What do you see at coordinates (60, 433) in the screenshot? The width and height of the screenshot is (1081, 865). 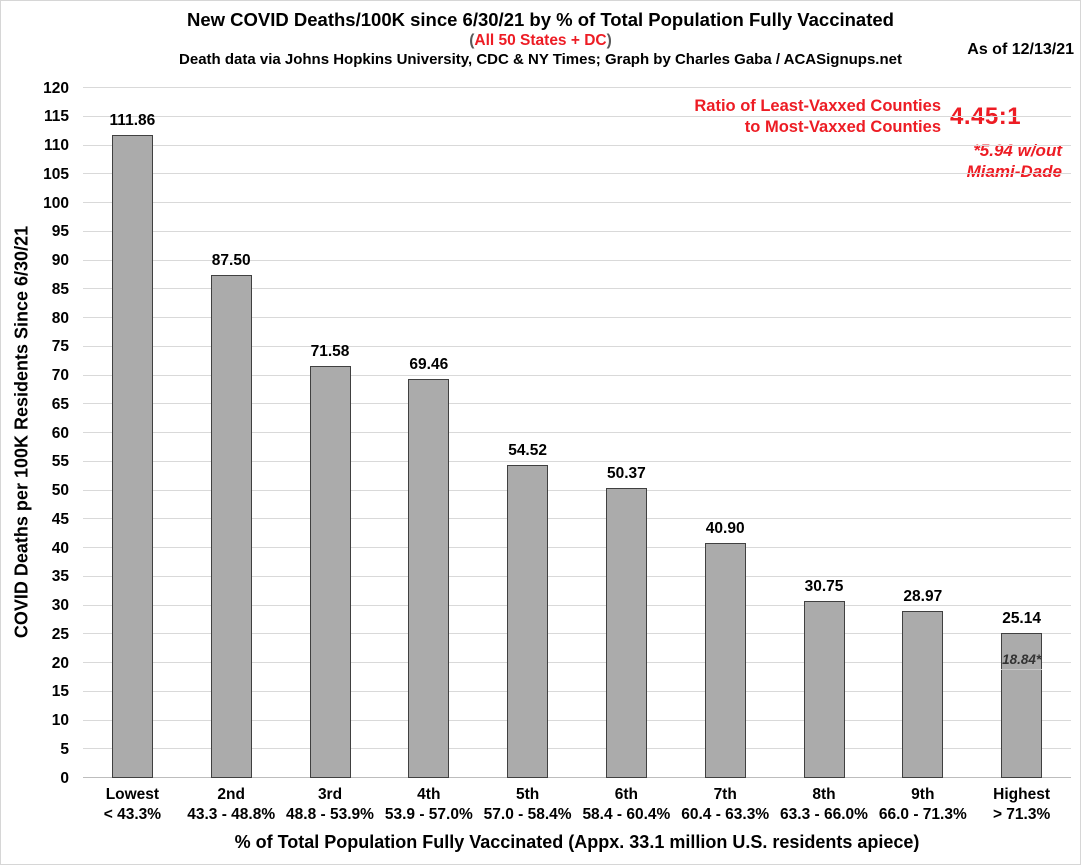 I see `y-tick-label: 60` at bounding box center [60, 433].